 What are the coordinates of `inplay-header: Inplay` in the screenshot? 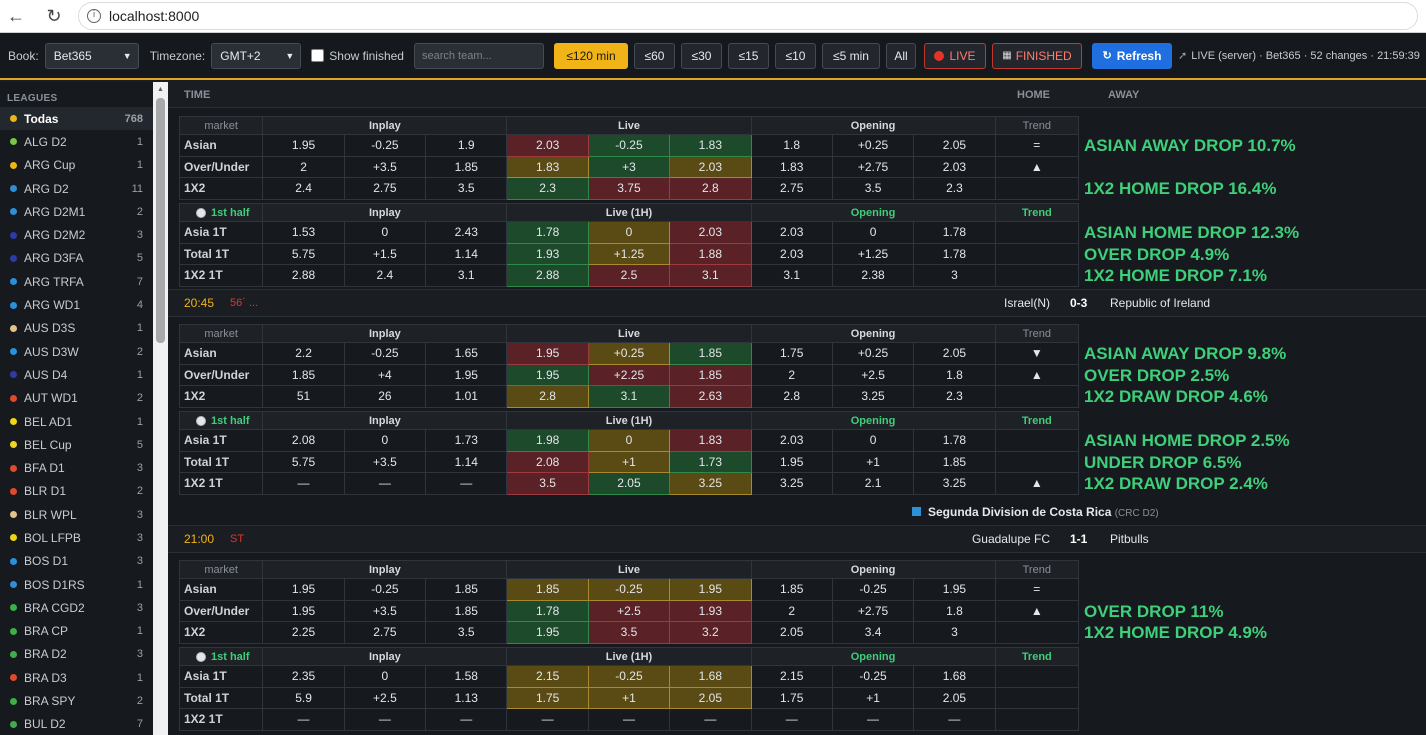 It's located at (385, 333).